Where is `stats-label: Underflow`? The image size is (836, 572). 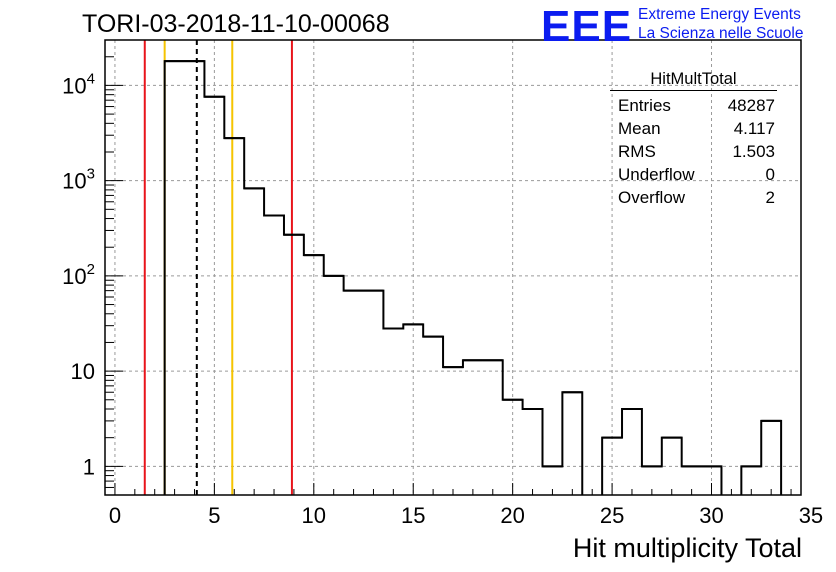 stats-label: Underflow is located at coordinates (656, 174).